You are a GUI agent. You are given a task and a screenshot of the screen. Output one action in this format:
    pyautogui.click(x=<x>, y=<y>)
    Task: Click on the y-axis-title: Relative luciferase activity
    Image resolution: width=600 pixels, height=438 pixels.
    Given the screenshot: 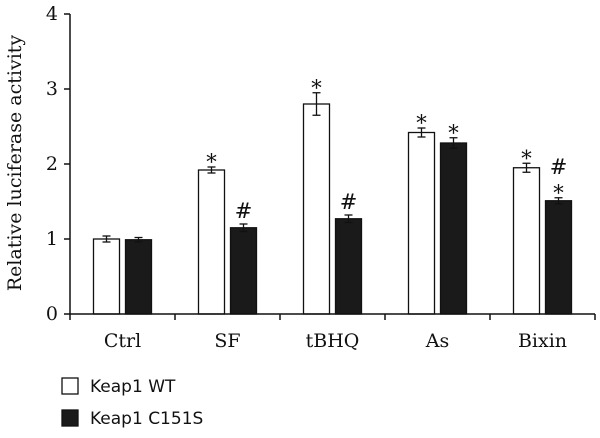 What is the action you would take?
    pyautogui.click(x=15, y=163)
    